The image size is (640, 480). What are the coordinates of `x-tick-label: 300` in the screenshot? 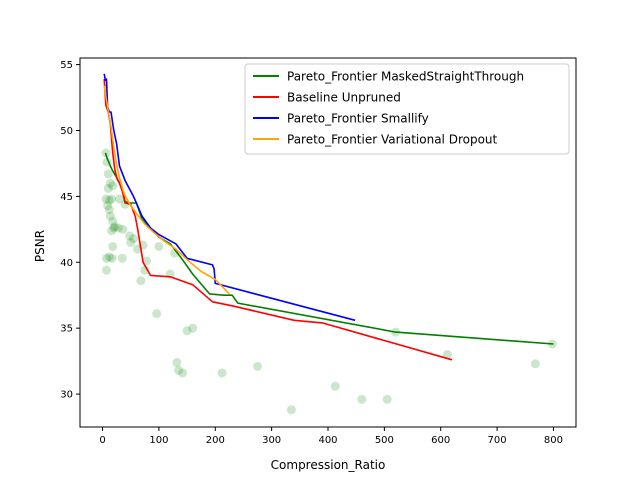 It's located at (271, 440).